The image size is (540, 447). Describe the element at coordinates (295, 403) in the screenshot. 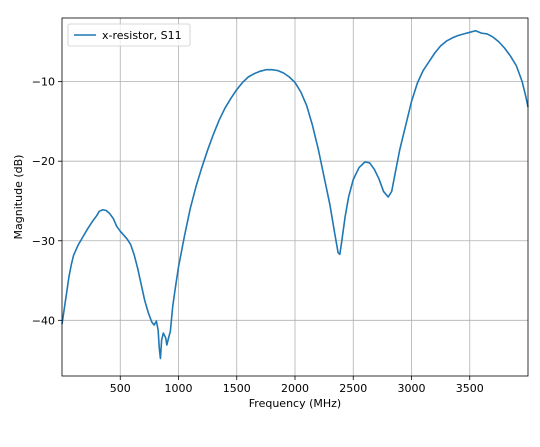

I see `x-axis-title: Frequency (MHz)` at that location.